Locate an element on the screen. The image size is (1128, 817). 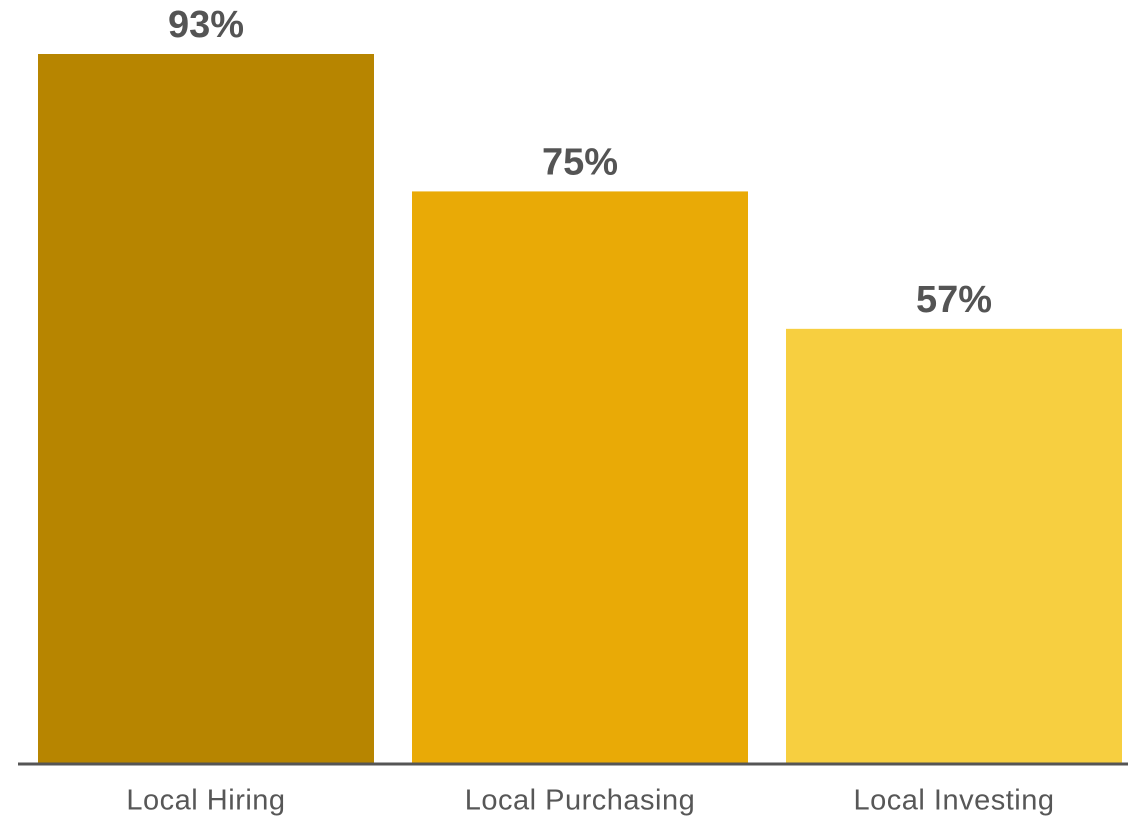
x-tick-label: Local Purchasing is located at coordinates (580, 801).